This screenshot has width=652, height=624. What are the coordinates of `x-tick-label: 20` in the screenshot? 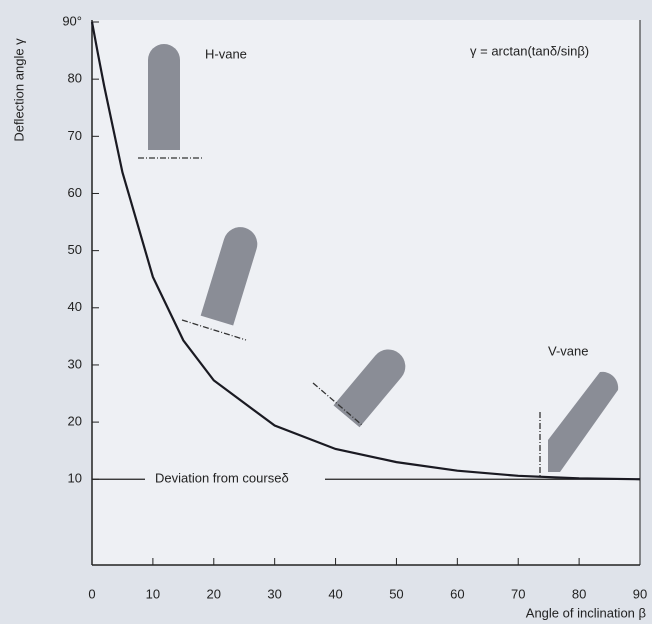 It's located at (214, 593).